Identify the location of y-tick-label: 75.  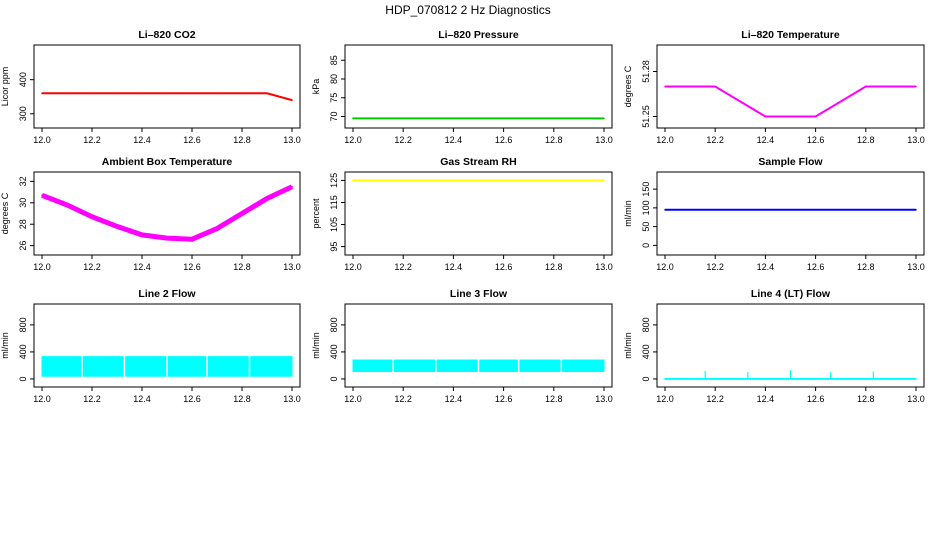
(334, 98).